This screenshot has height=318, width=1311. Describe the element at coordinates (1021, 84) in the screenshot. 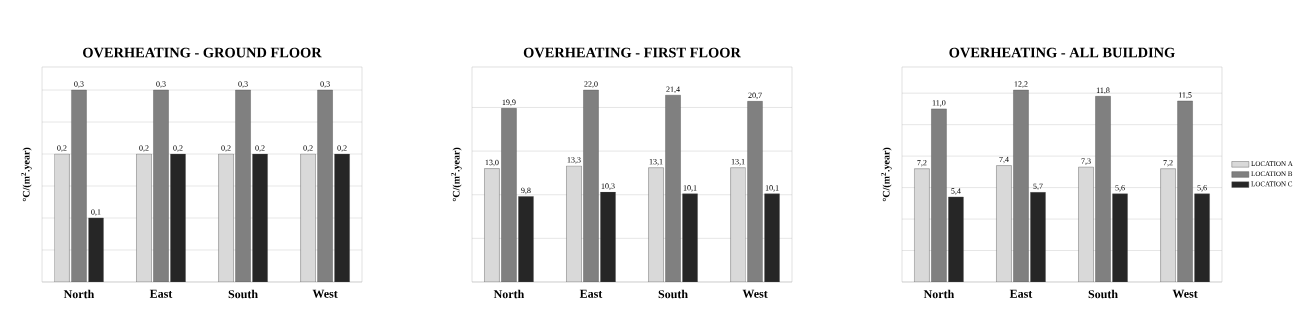

I see `data-label: 12,2` at that location.